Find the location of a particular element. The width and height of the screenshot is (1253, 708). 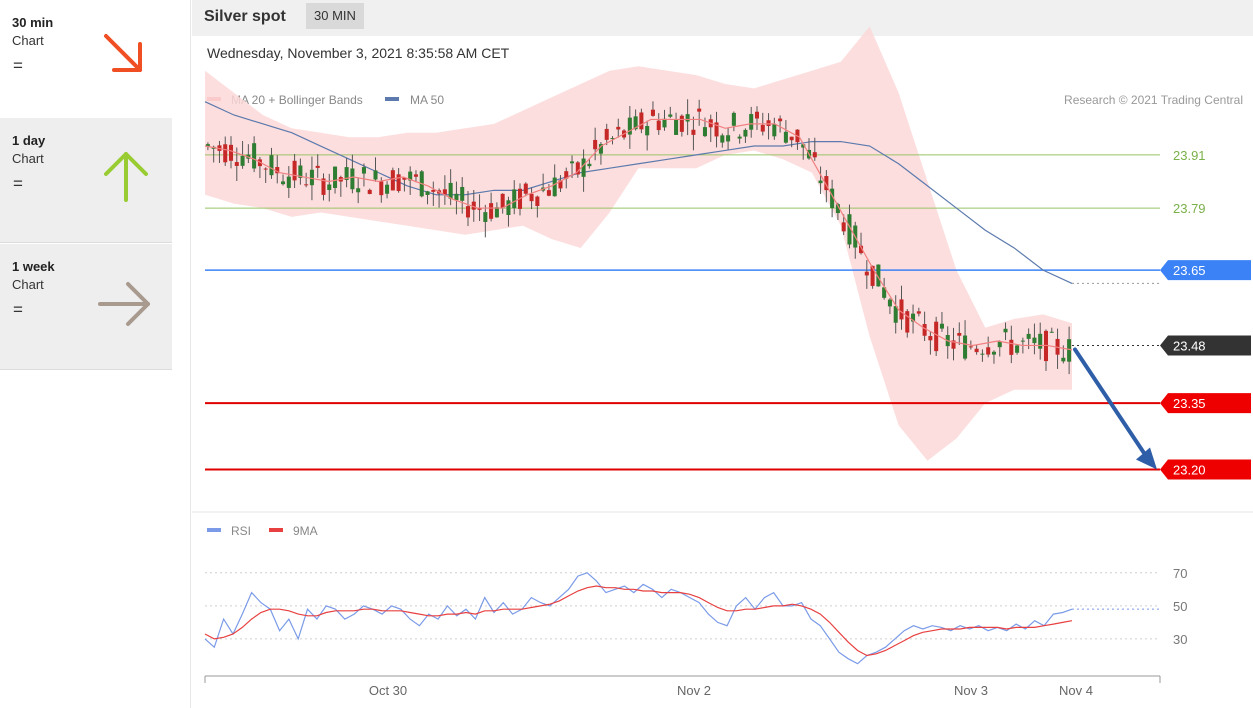

timeframe-name: 1 week is located at coordinates (33, 266).